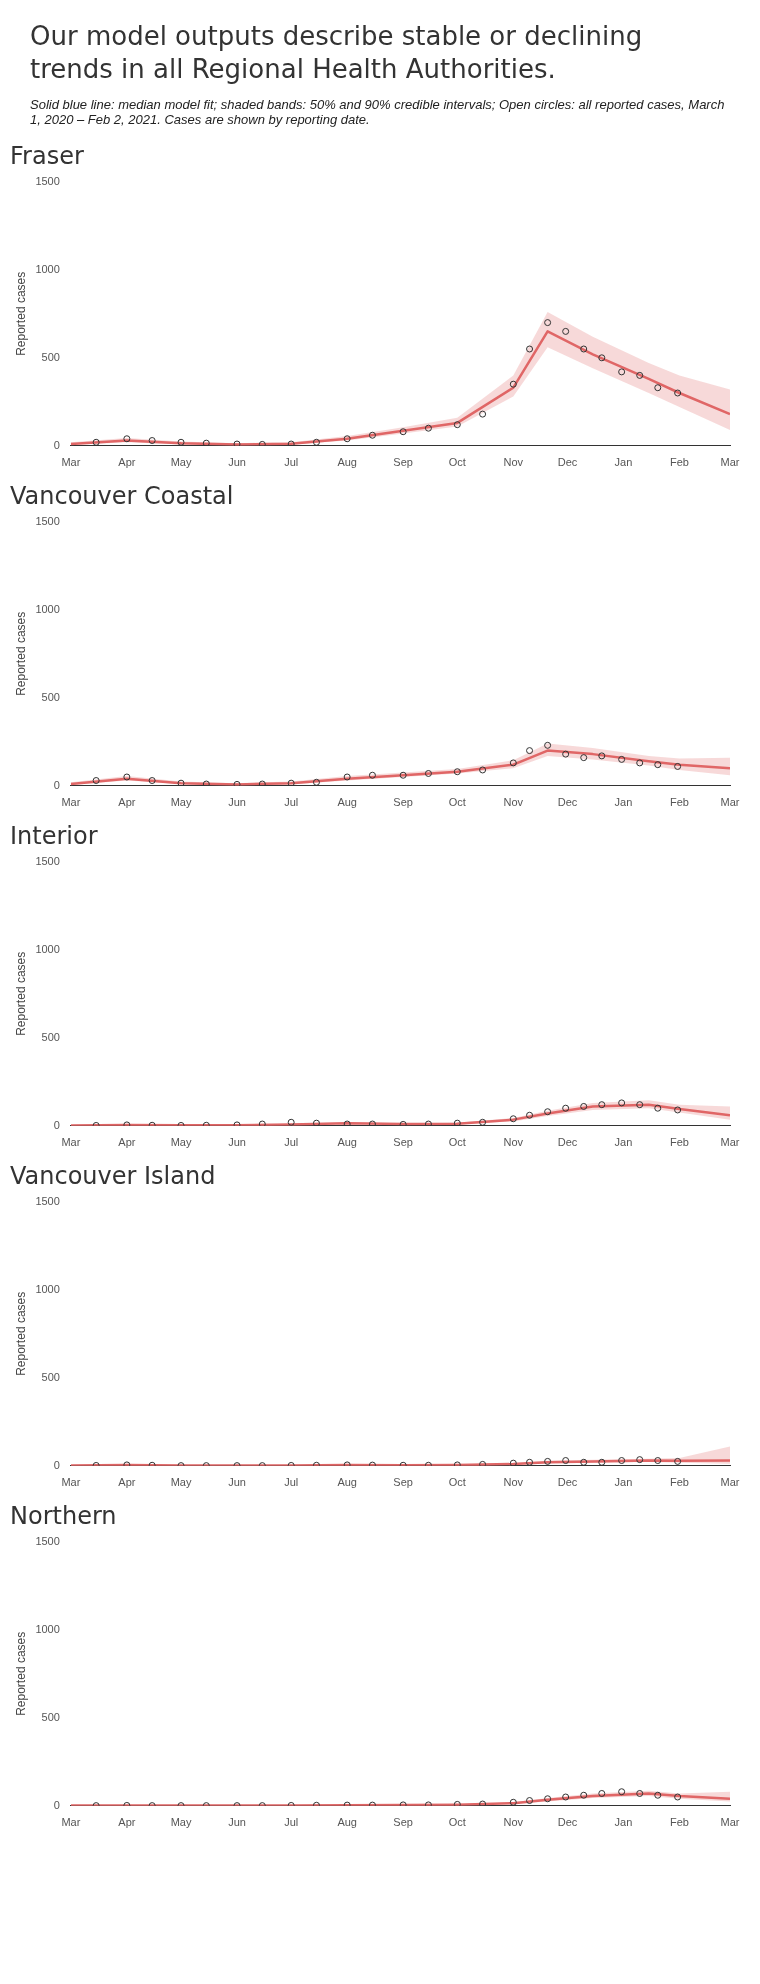 Image resolution: width=760 pixels, height=1984 pixels. I want to click on chart-title: Vancouver Coastal, so click(122, 495).